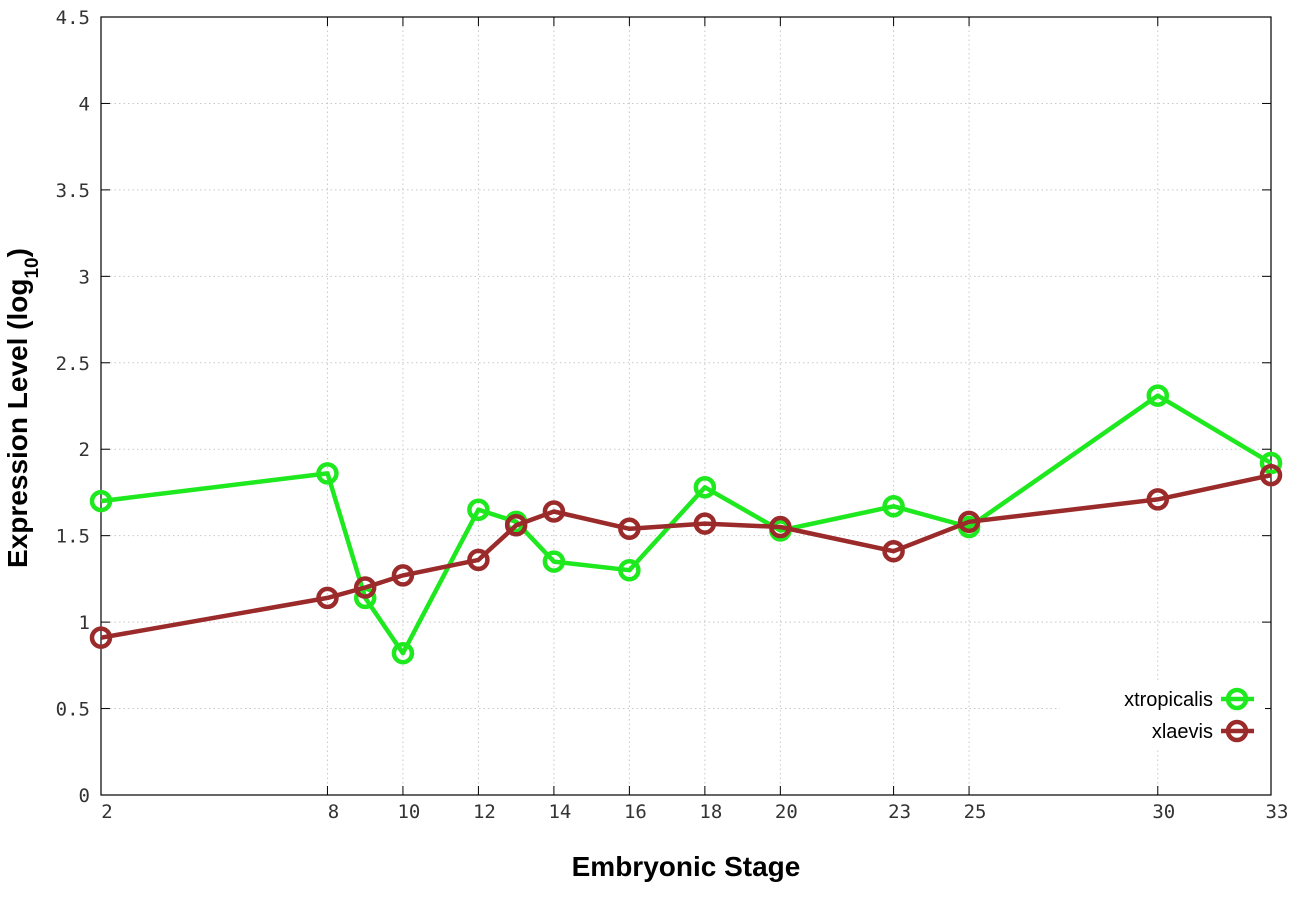 The image size is (1296, 907). What do you see at coordinates (106, 812) in the screenshot?
I see `x-tick-label: 2` at bounding box center [106, 812].